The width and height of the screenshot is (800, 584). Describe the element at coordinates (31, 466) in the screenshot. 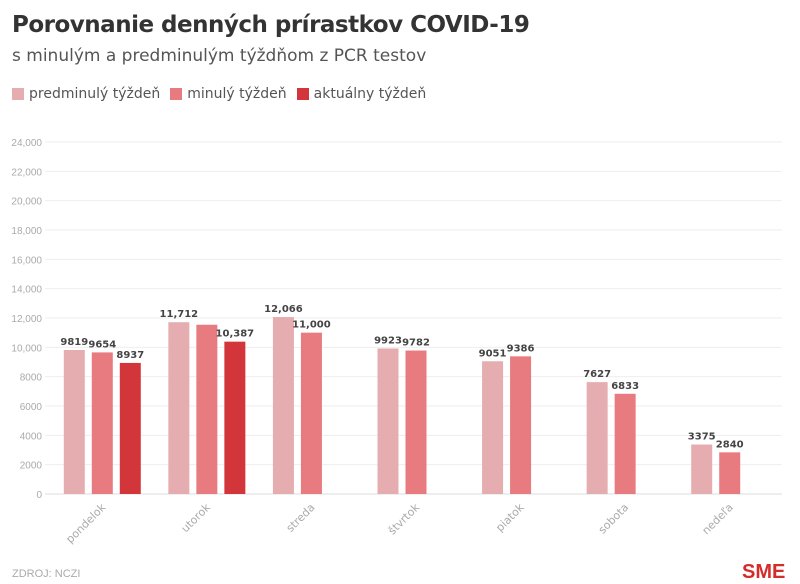

I see `y-tick-label: 2000` at that location.